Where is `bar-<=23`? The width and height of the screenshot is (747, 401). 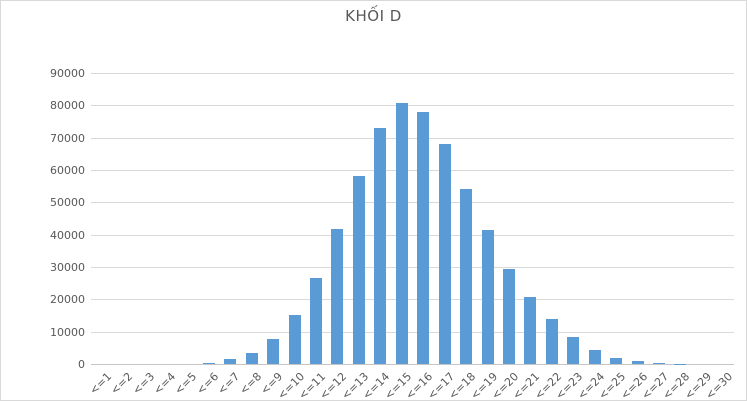
bar-<=23 is located at coordinates (573, 350).